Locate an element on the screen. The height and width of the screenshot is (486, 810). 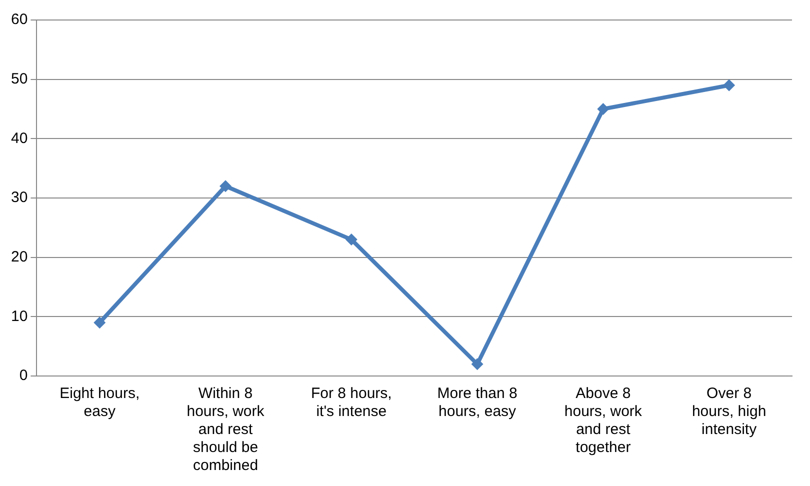
x-tick-label: Within 8 hours, work and rest should be combined is located at coordinates (225, 429).